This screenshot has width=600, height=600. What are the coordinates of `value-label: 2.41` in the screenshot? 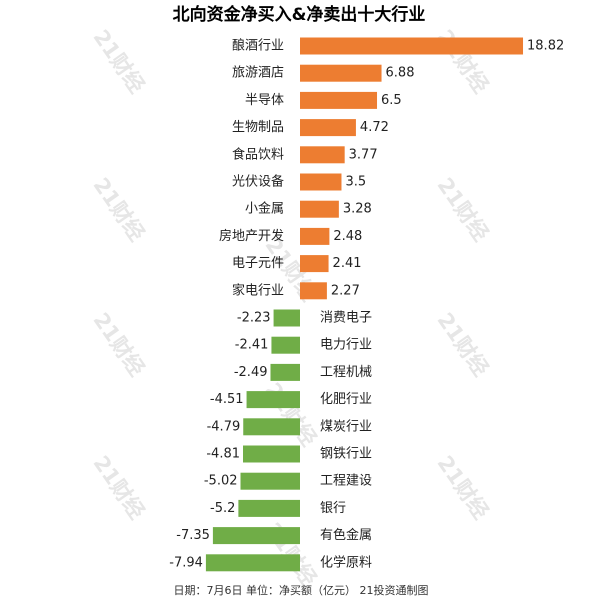 It's located at (347, 263).